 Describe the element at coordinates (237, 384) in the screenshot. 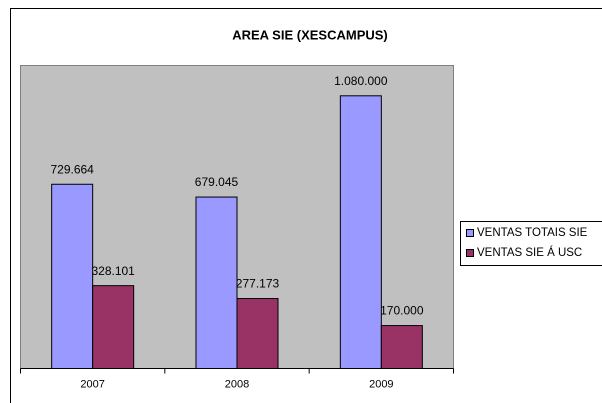

I see `x-tick-label: 2008` at that location.